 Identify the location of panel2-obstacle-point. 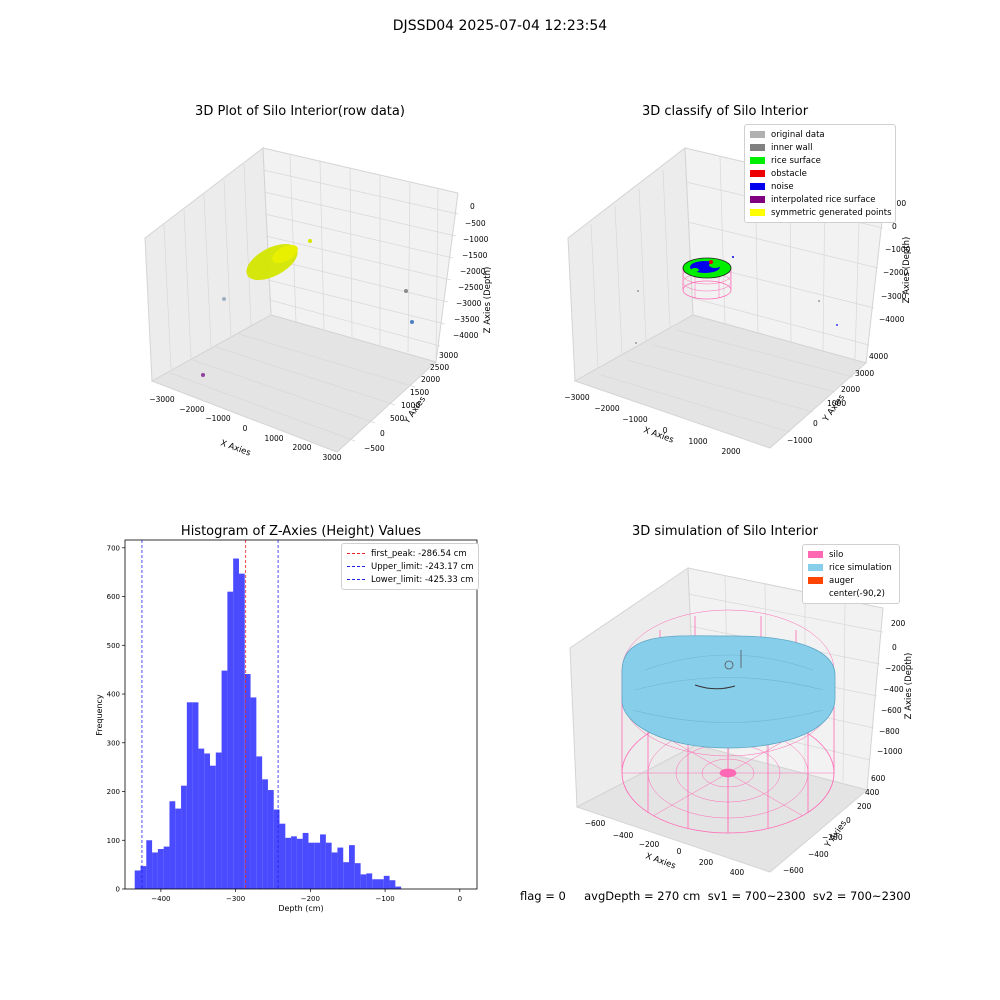
(711, 262).